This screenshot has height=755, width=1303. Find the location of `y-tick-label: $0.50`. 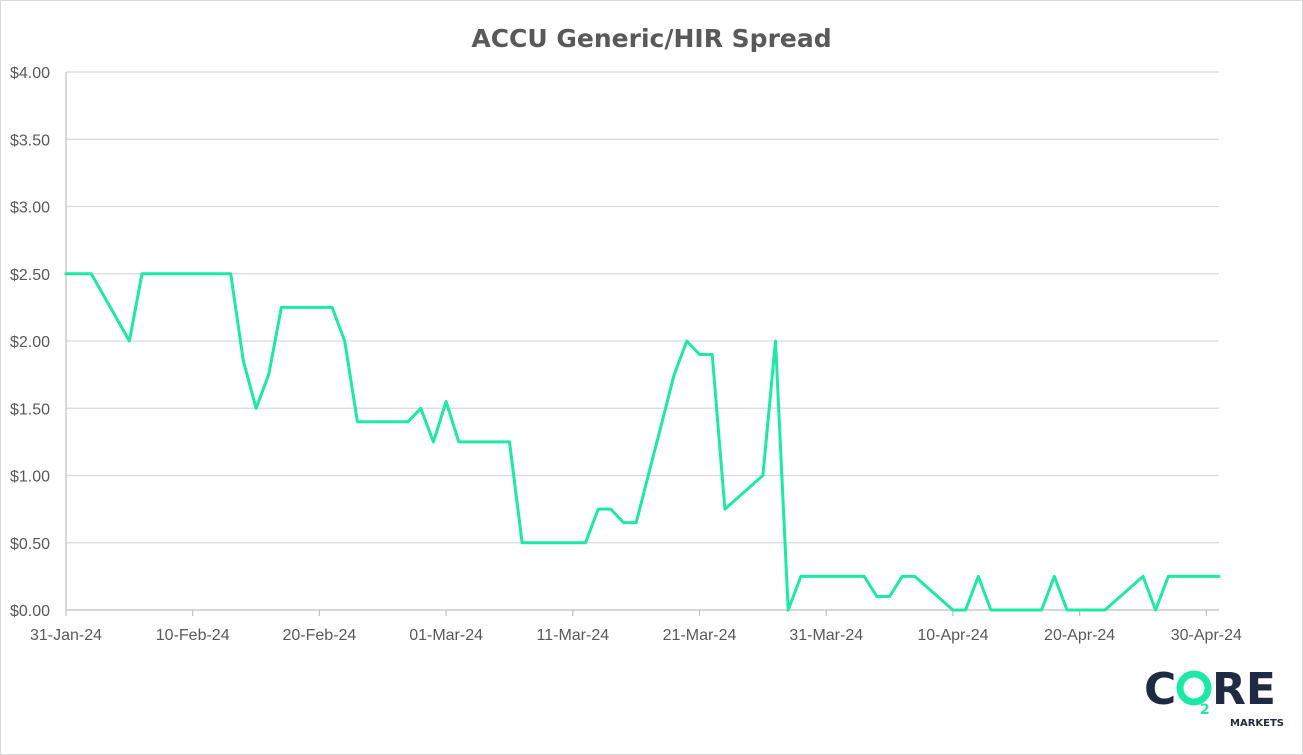

y-tick-label: $0.50 is located at coordinates (30, 544).